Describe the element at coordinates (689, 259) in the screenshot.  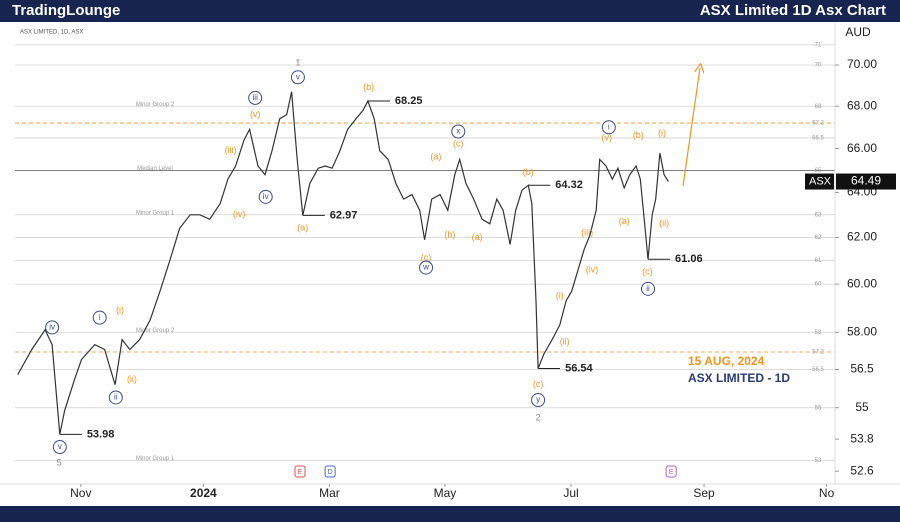
I see `price-mark-label: 61.06` at that location.